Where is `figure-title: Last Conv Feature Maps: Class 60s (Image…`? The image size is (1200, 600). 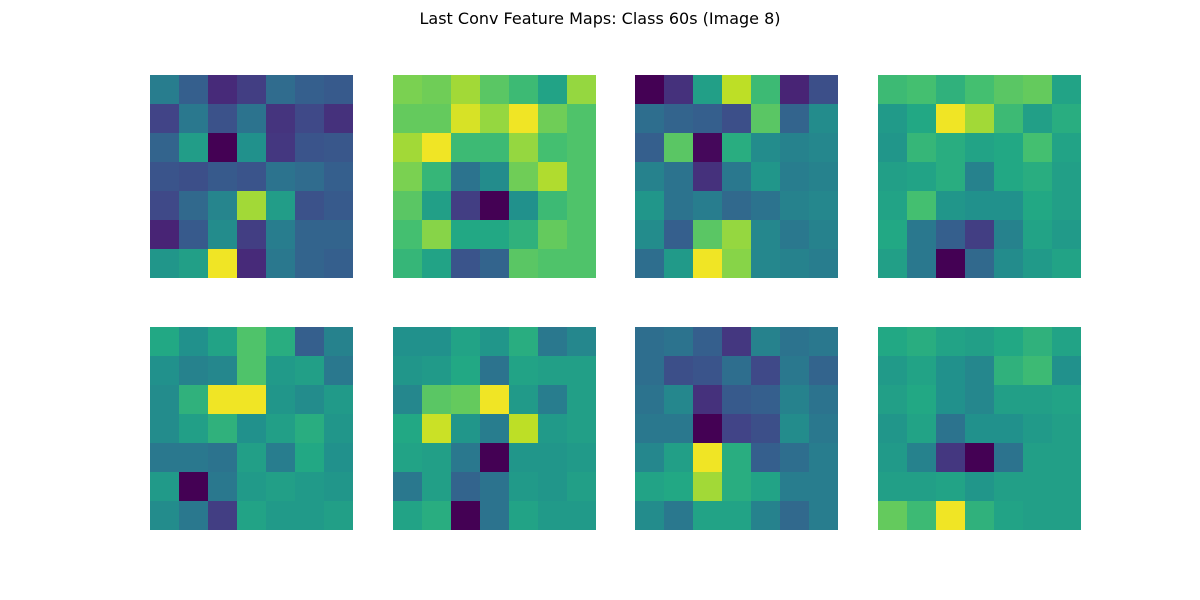 figure-title: Last Conv Feature Maps: Class 60s (Image… is located at coordinates (600, 18).